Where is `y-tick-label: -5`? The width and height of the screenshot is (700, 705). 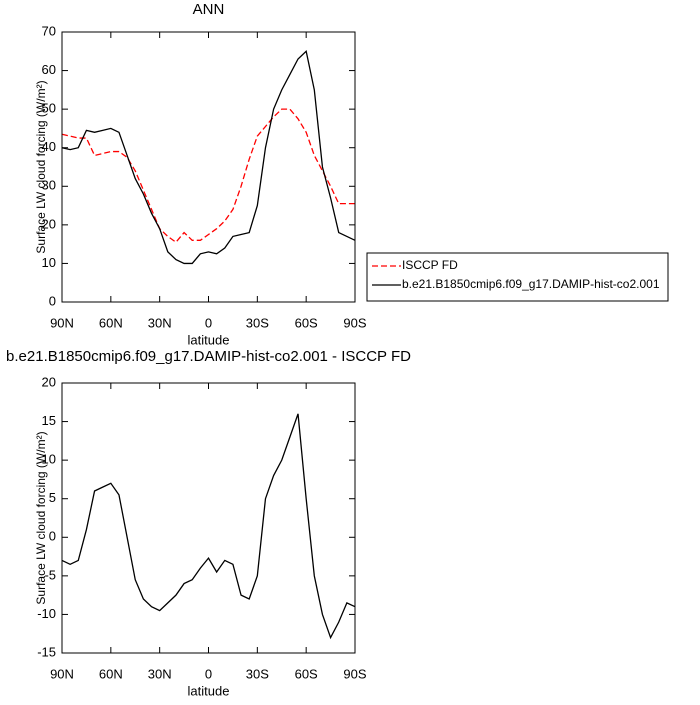 y-tick-label: -5 is located at coordinates (50, 574).